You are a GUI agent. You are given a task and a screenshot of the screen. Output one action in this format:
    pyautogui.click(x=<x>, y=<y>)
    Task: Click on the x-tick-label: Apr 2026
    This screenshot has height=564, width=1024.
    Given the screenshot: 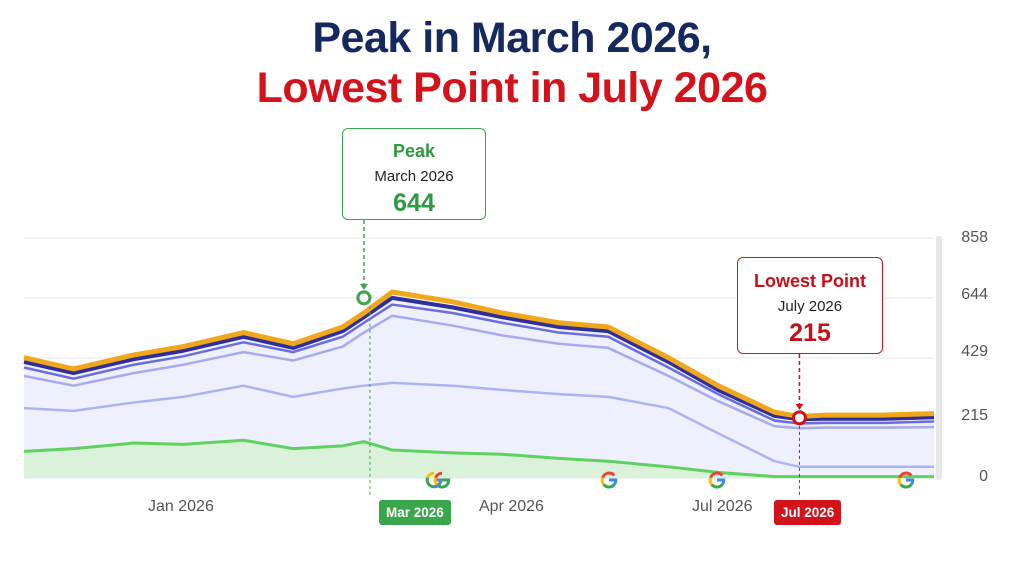 What is the action you would take?
    pyautogui.click(x=511, y=506)
    